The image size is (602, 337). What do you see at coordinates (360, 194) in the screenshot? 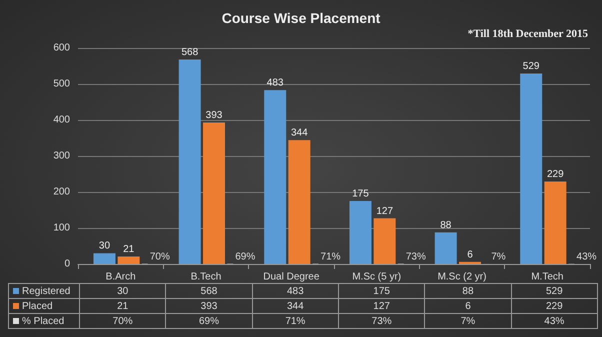
I see `text: 175` at bounding box center [360, 194].